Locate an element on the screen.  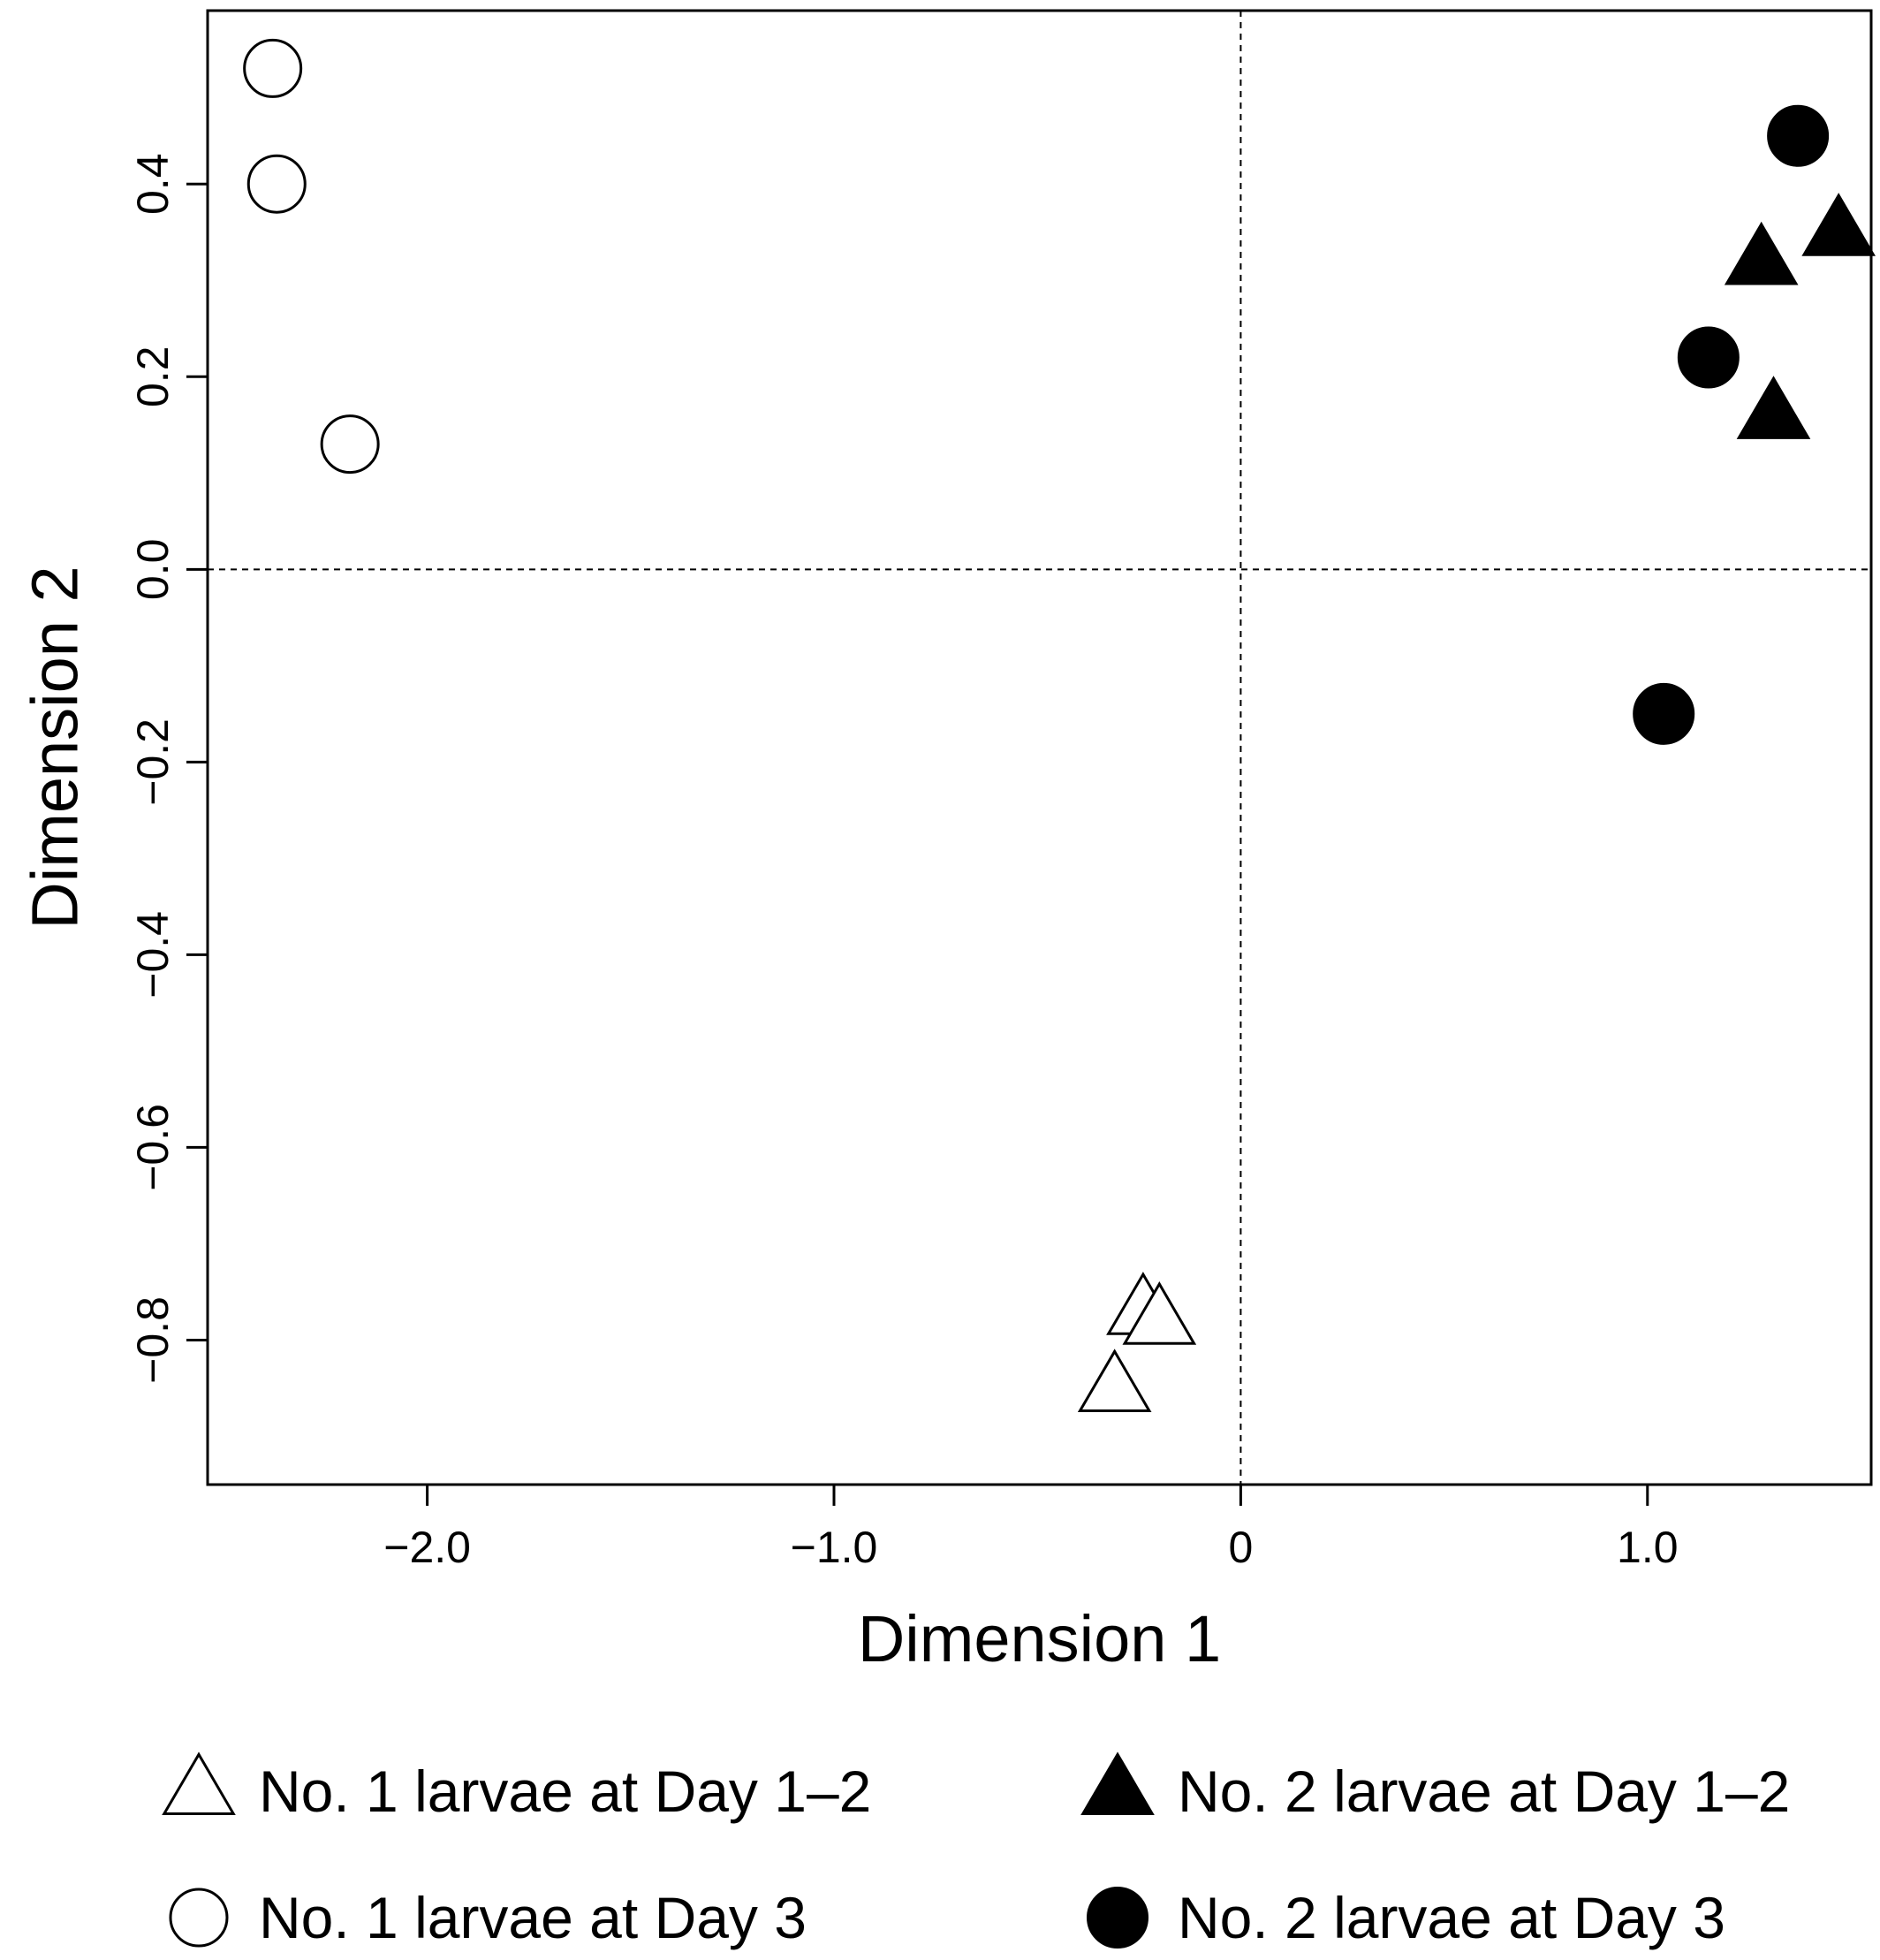
legend-item: No. 1 larvae at Day 3 is located at coordinates (488, 1917).